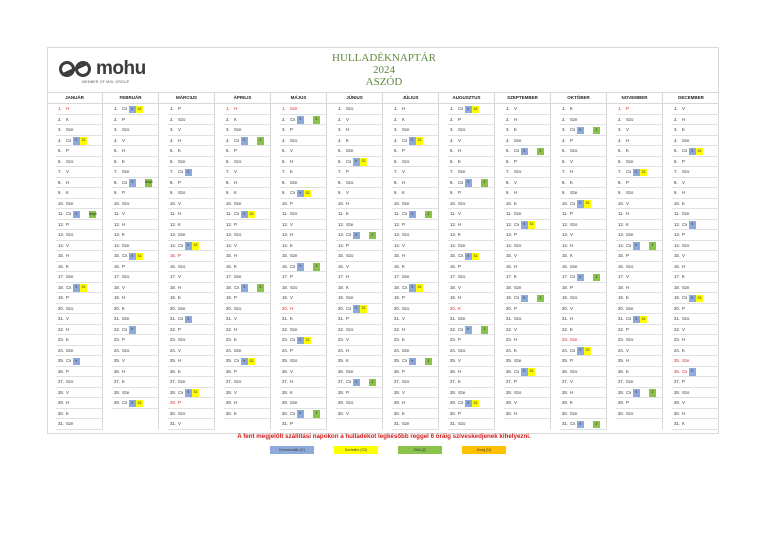 The image size is (768, 543). Describe the element at coordinates (303, 162) in the screenshot. I see `day-row: 6. H` at that location.